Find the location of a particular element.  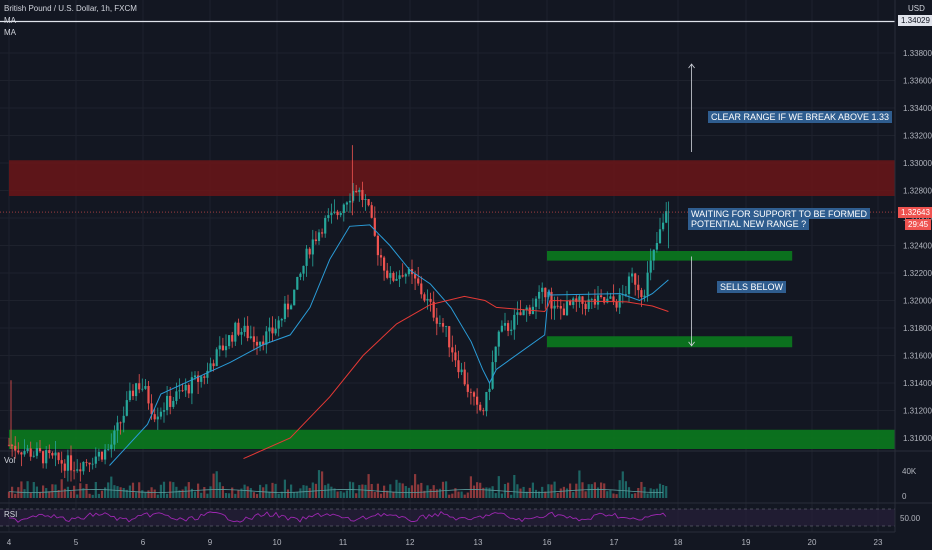

time-axis: 4 5 6 9 10 11 12 13 16 17 18 19 20 23 is located at coordinates (447, 539).